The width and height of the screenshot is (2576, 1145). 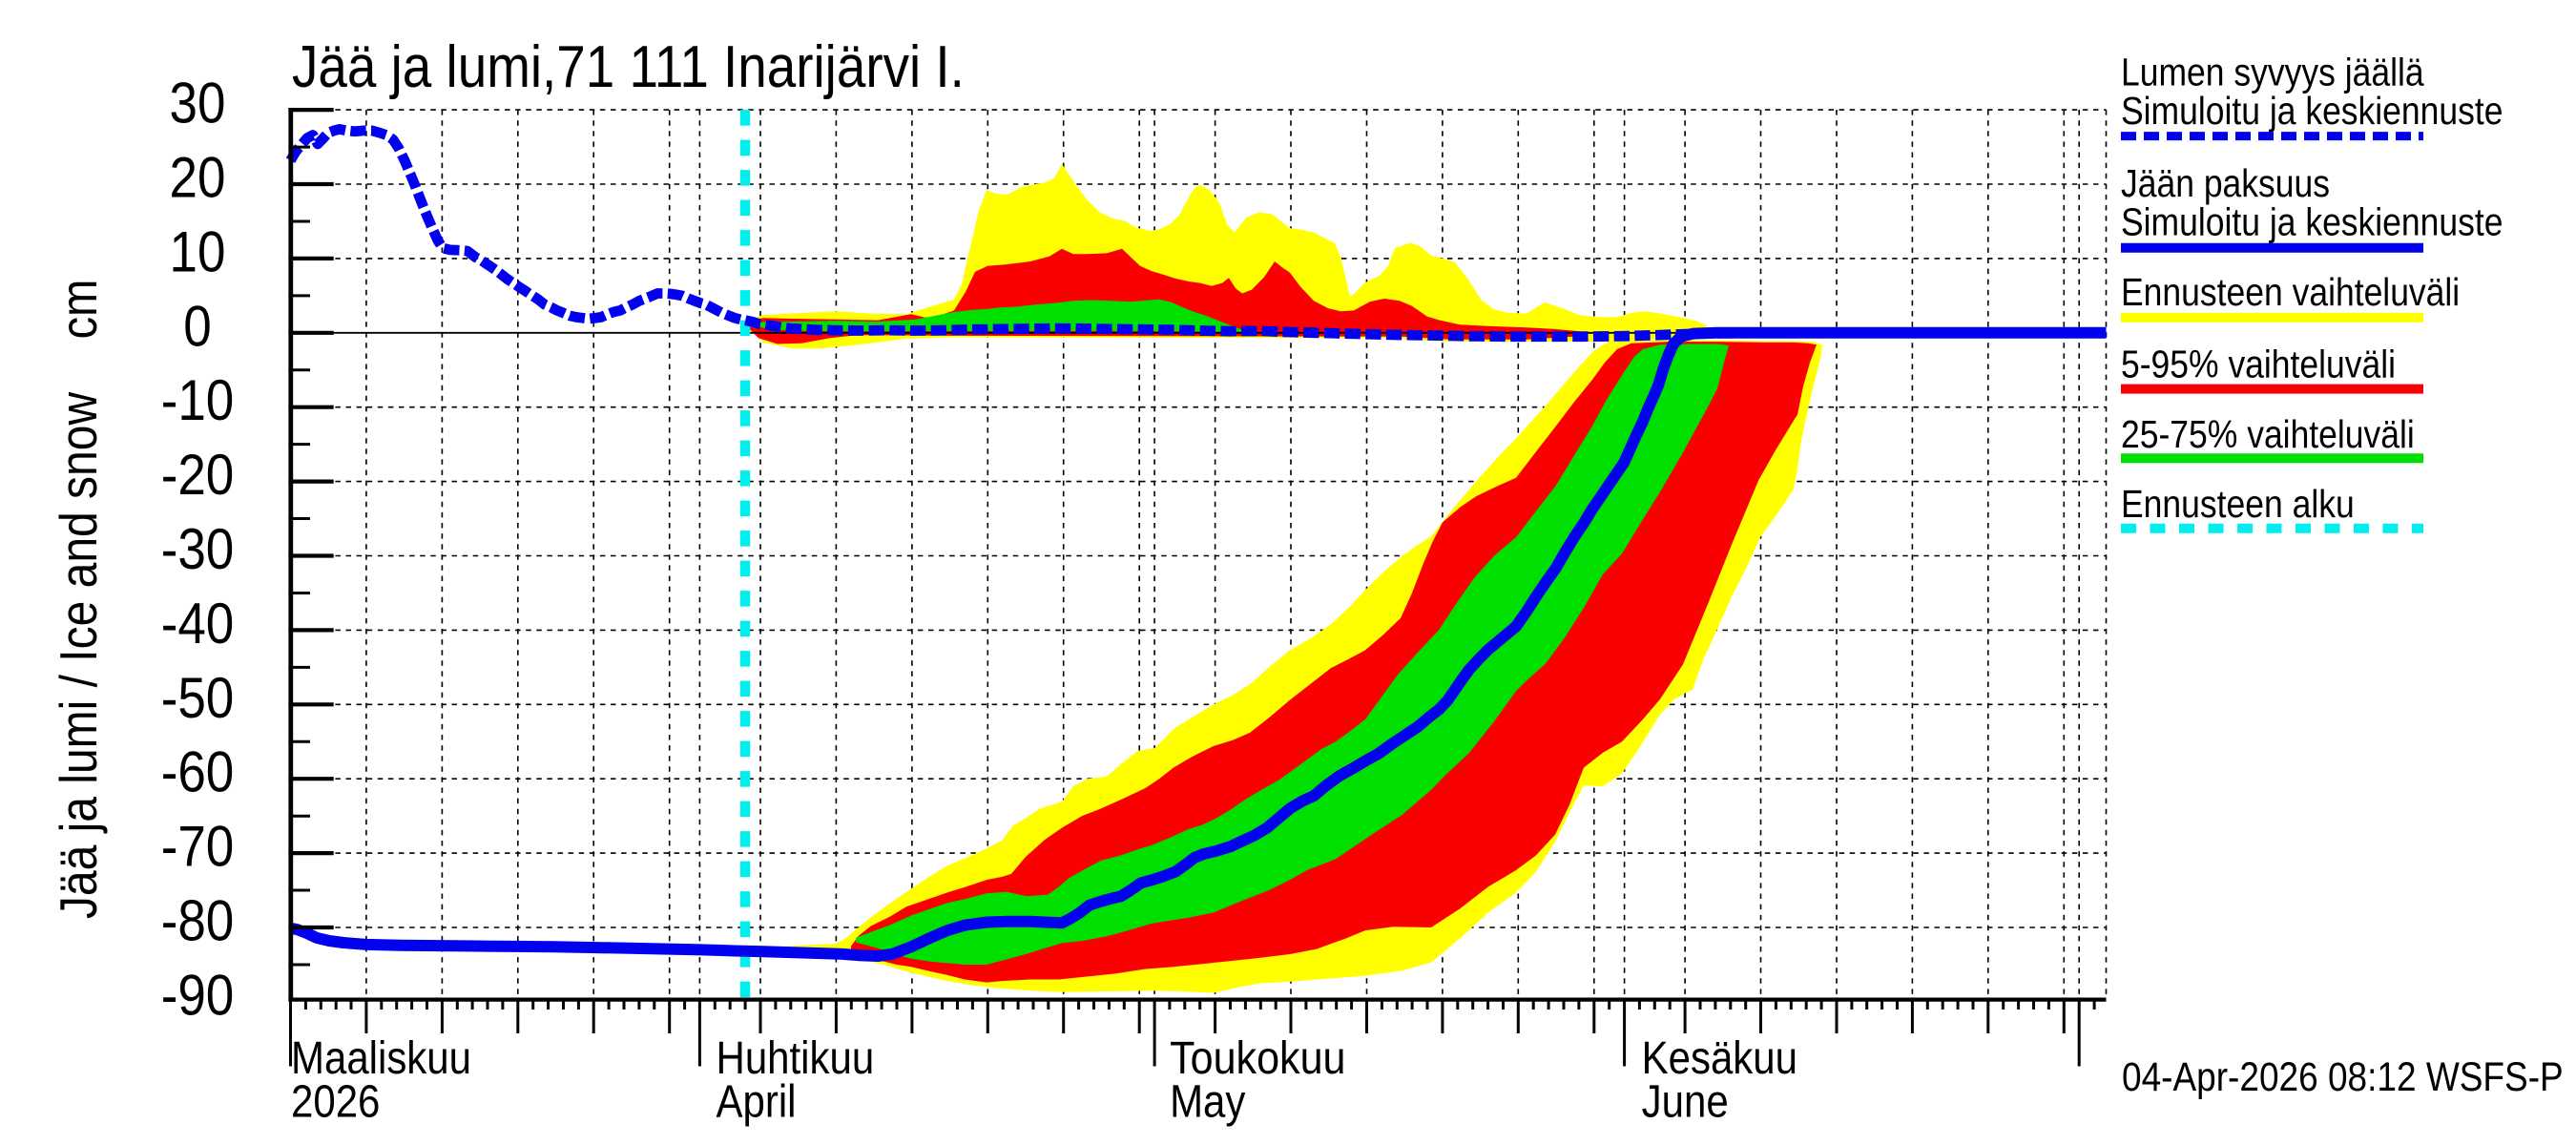 I want to click on svg-text: -90, so click(x=198, y=995).